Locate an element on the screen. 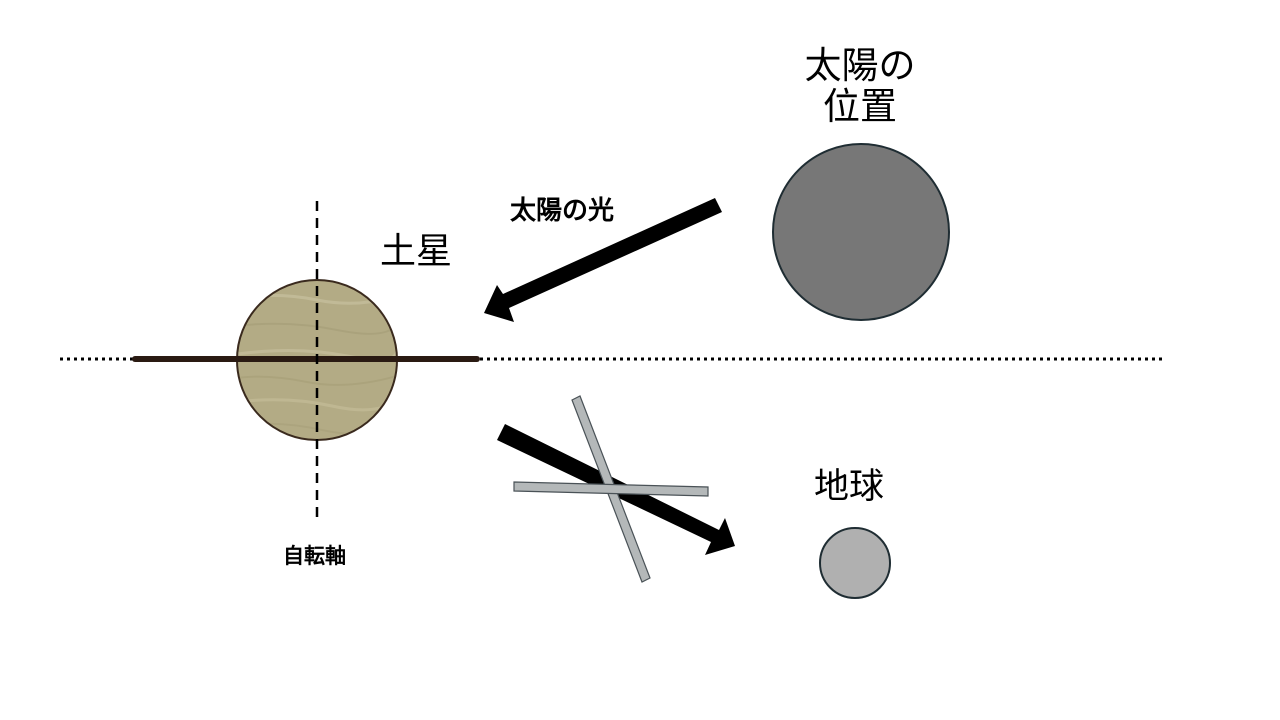  sun-circle is located at coordinates (861, 232).